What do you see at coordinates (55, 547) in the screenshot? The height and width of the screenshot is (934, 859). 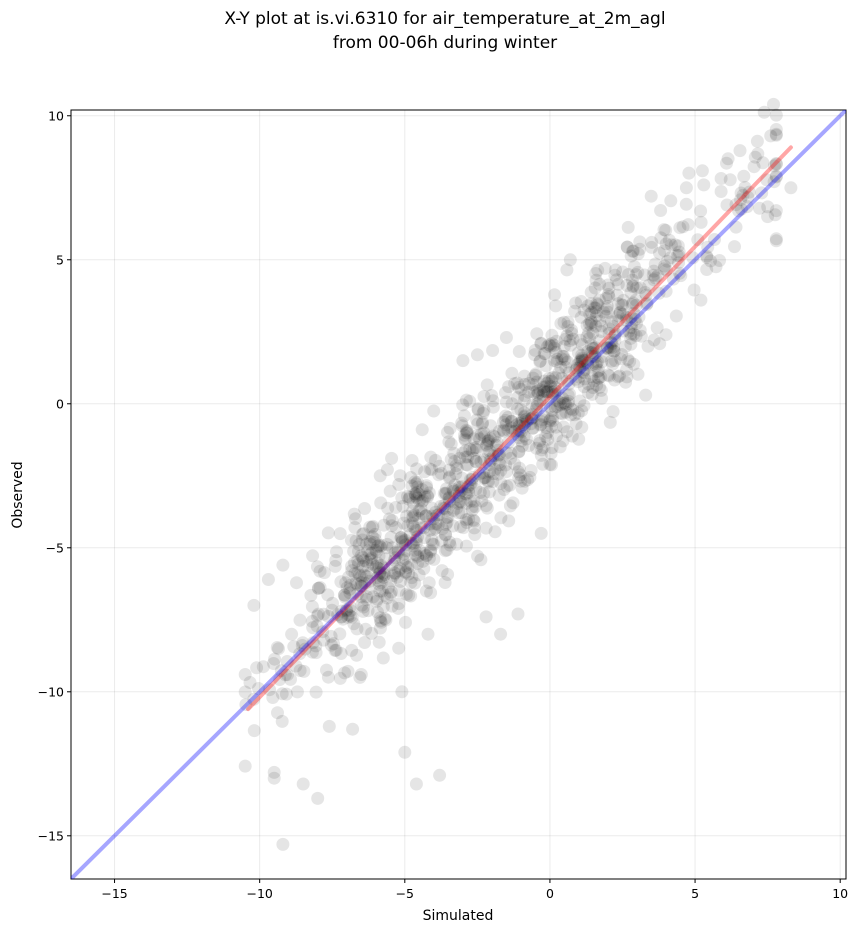 I see `y-tick-label: −5` at bounding box center [55, 547].